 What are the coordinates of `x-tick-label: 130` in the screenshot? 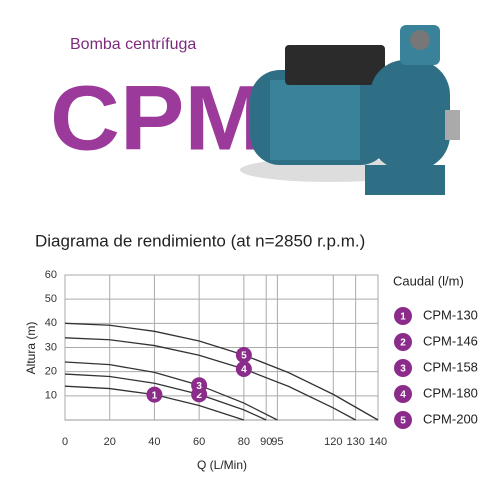 It's located at (355, 442).